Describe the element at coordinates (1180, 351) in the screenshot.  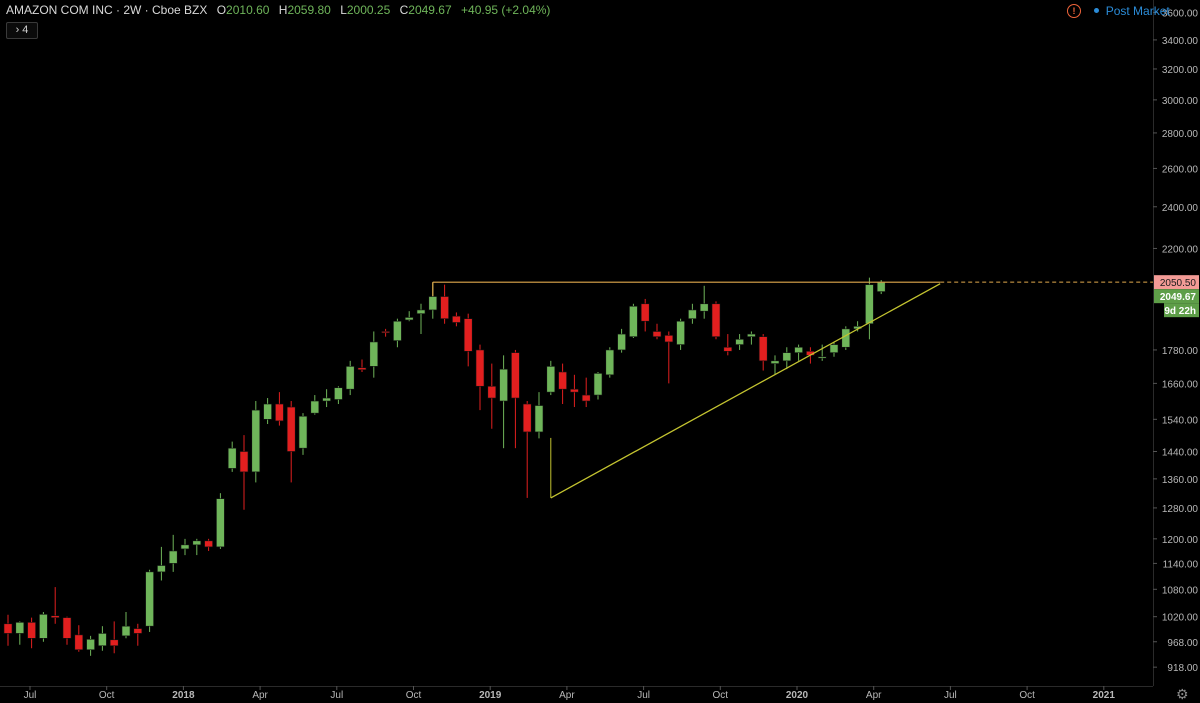
I see `y-tick-label: 1780.00` at that location.